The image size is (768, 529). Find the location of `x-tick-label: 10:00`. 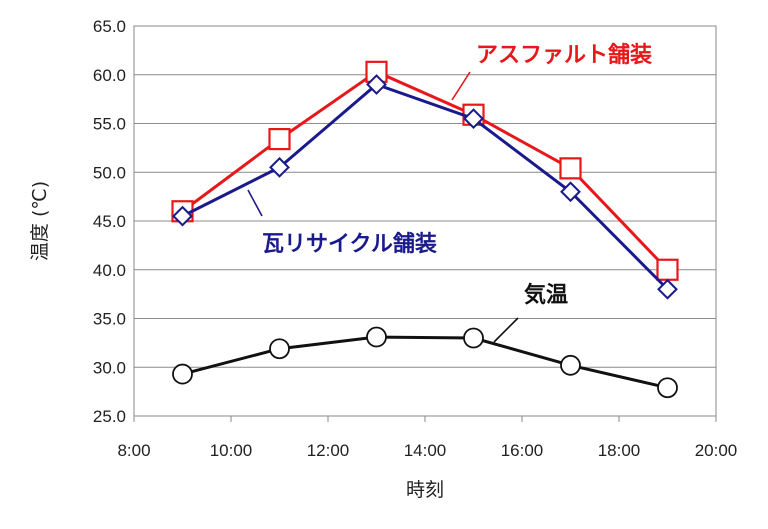

x-tick-label: 10:00 is located at coordinates (231, 450).